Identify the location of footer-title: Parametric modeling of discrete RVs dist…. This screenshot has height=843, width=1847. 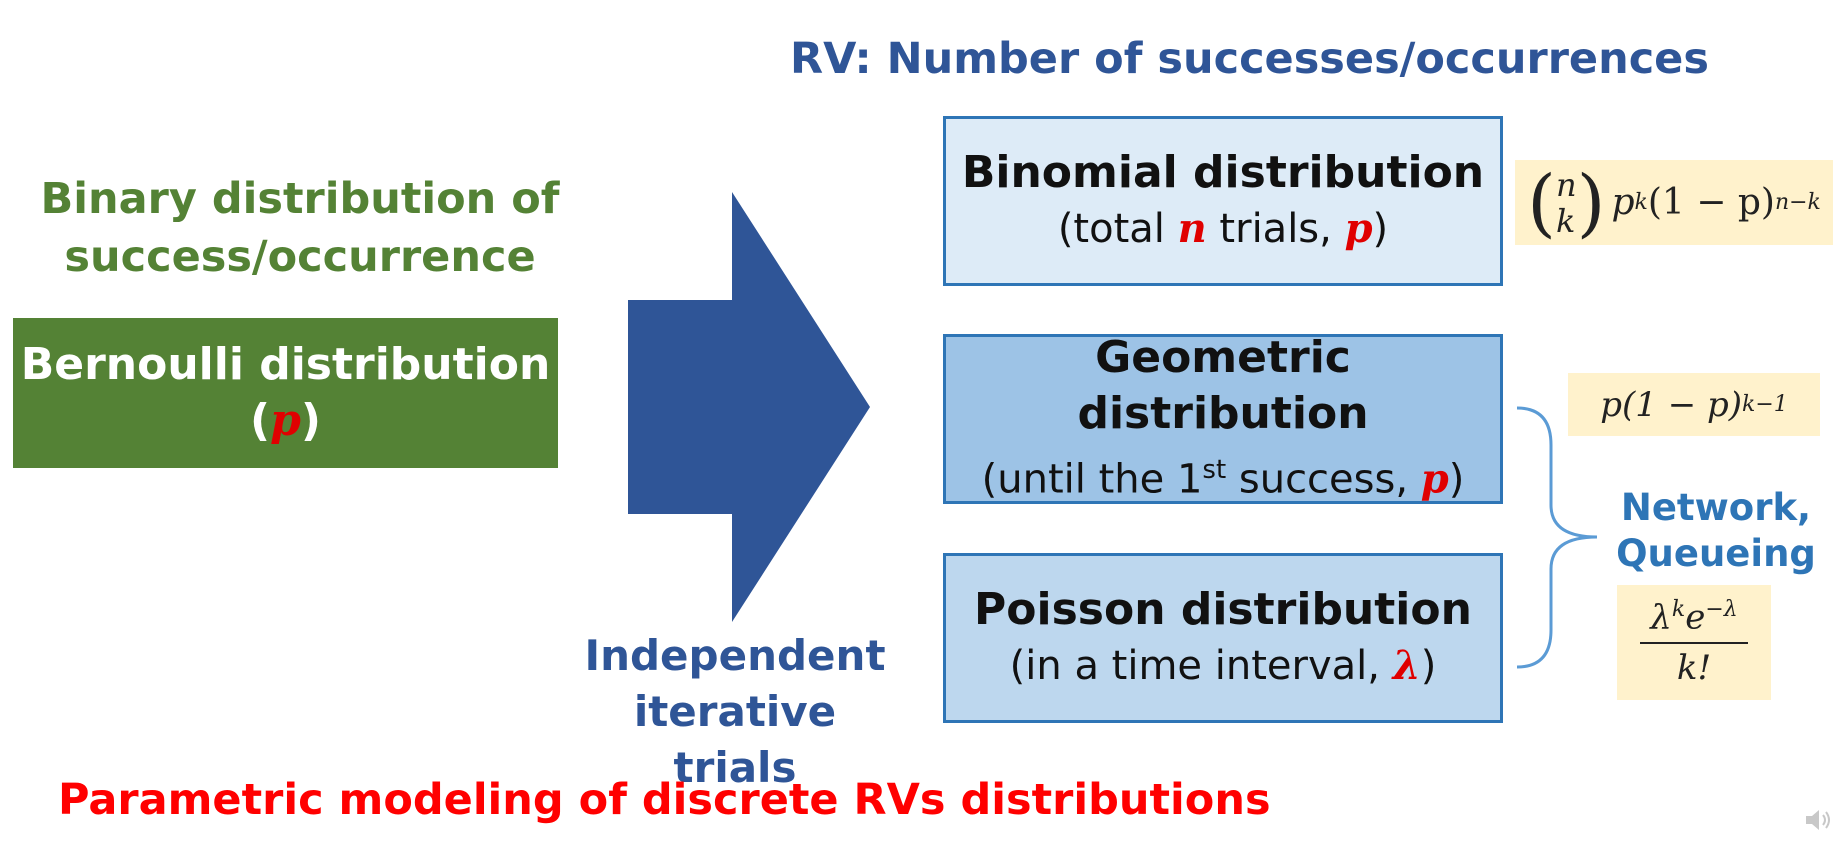
(664, 800).